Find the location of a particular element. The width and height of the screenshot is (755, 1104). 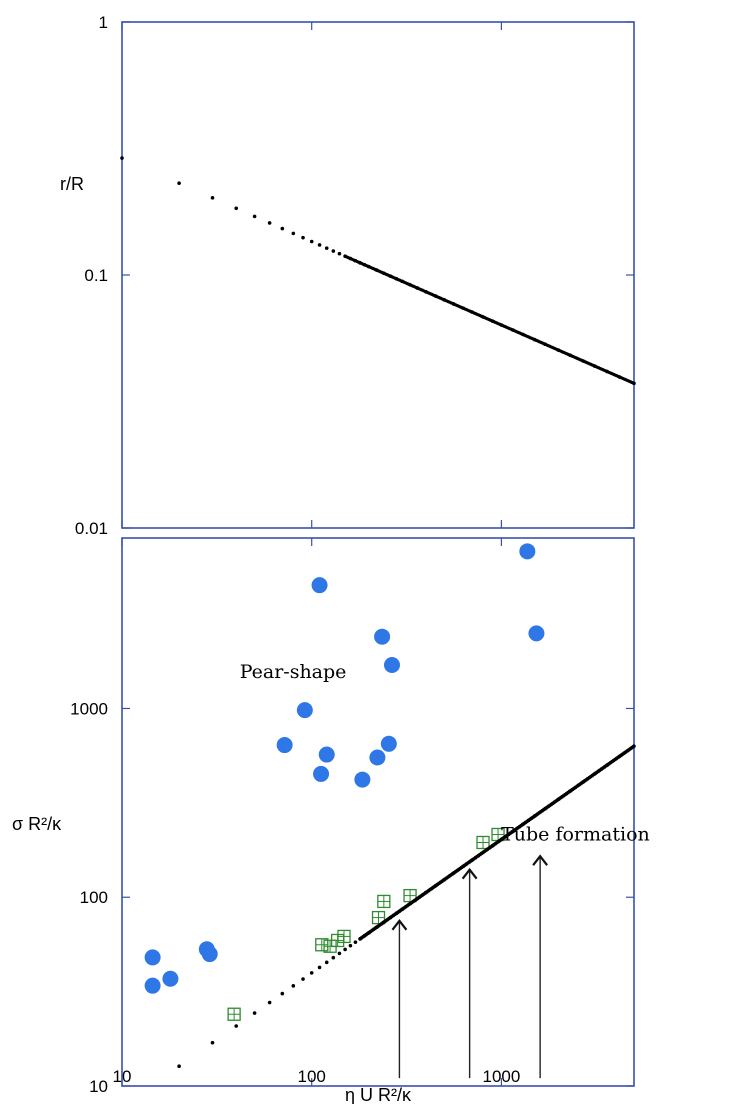

y-tick-label-bottom: 100 is located at coordinates (94, 897).